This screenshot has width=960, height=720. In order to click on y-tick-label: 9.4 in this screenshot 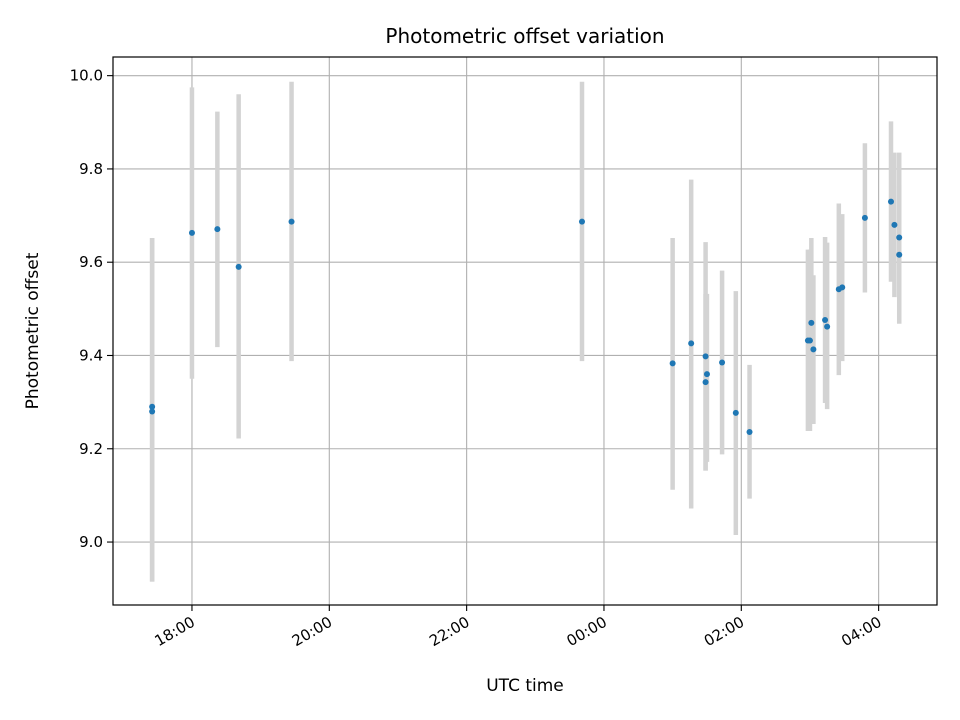, I will do `click(91, 355)`.